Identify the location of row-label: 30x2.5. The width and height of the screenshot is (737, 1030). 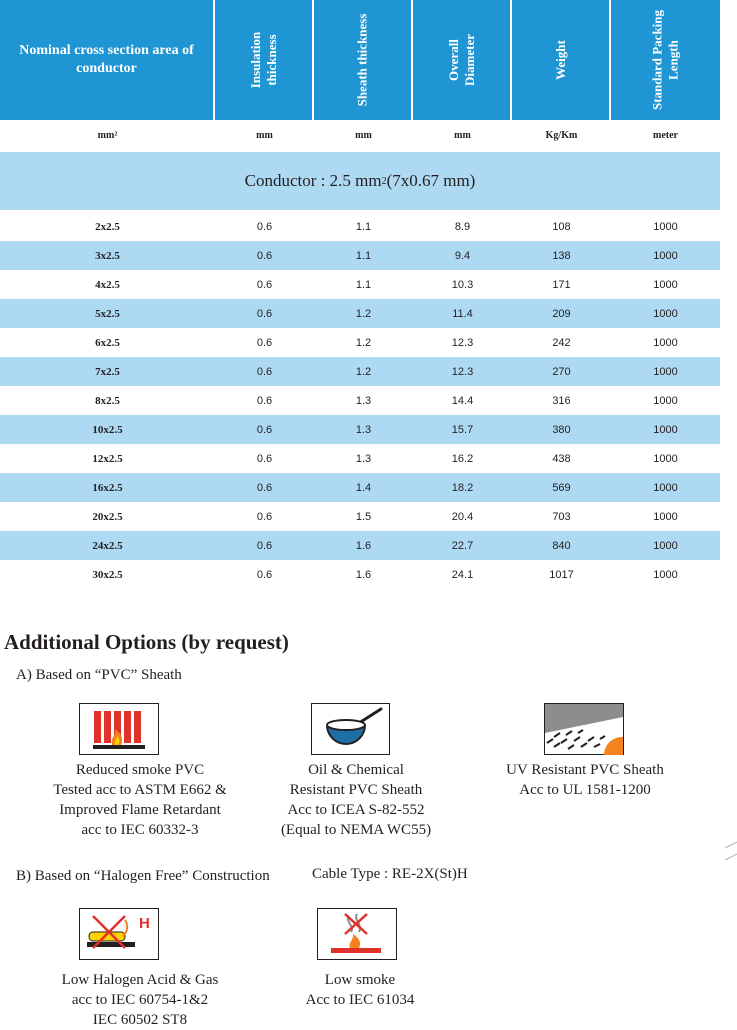
(107, 574).